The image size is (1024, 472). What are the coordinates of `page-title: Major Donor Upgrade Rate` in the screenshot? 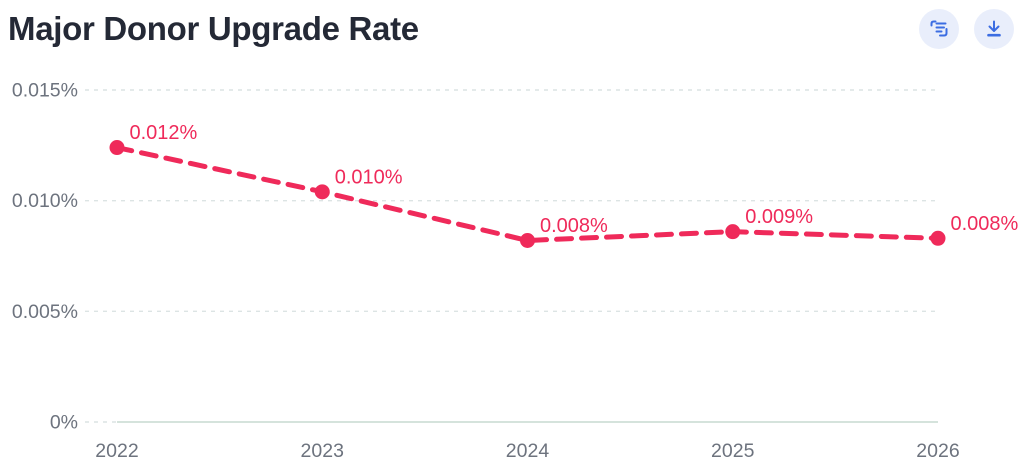 It's located at (213, 28).